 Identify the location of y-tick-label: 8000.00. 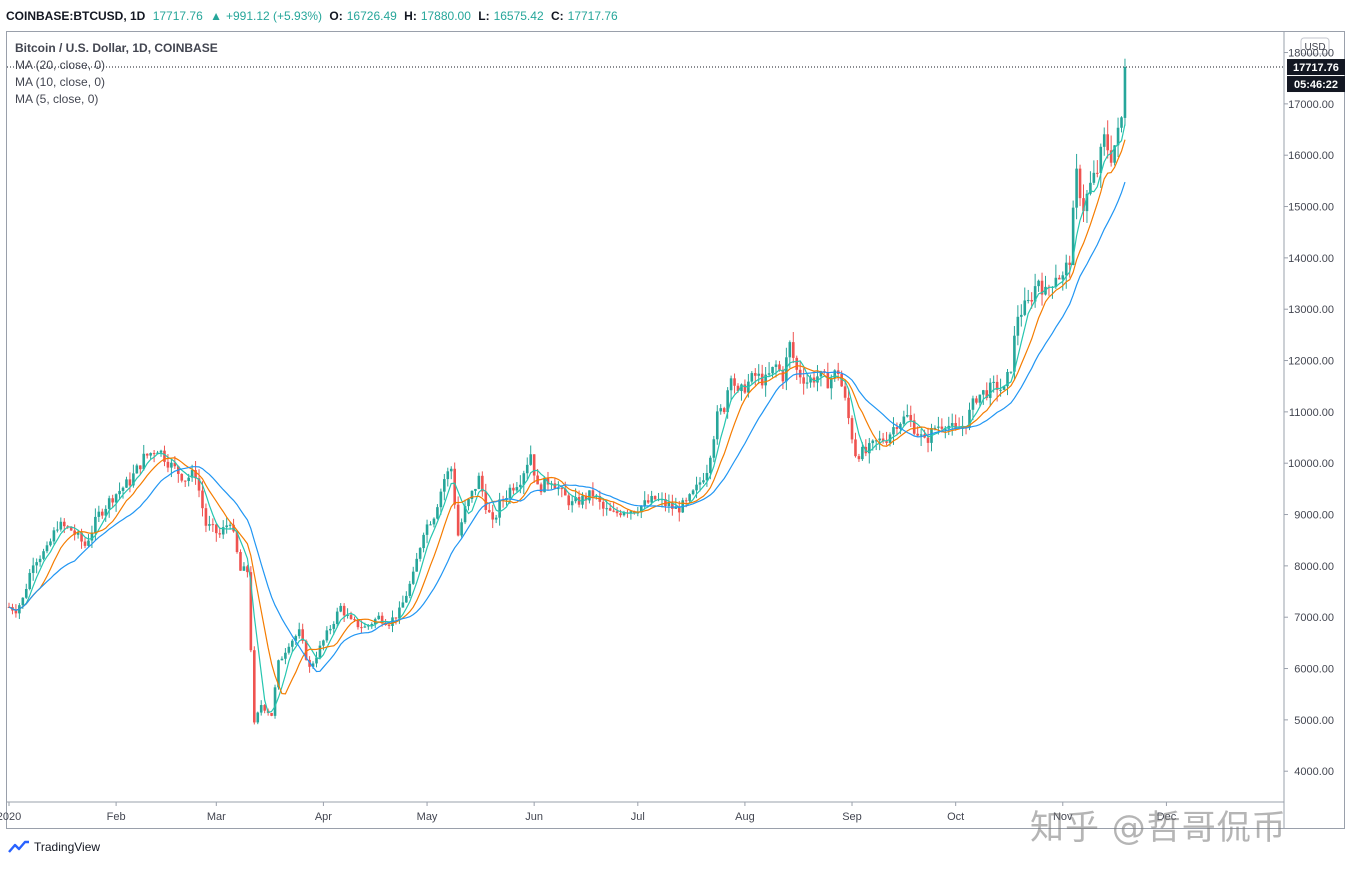
(1314, 567).